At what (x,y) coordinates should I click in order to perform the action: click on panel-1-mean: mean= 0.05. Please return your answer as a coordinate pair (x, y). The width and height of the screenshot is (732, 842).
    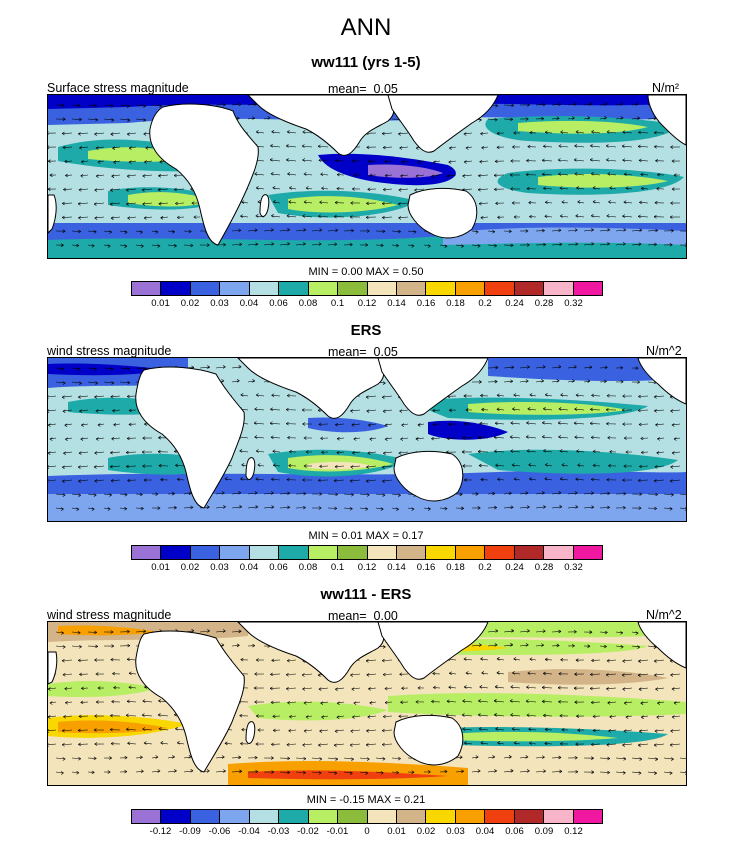
    Looking at the image, I should click on (363, 89).